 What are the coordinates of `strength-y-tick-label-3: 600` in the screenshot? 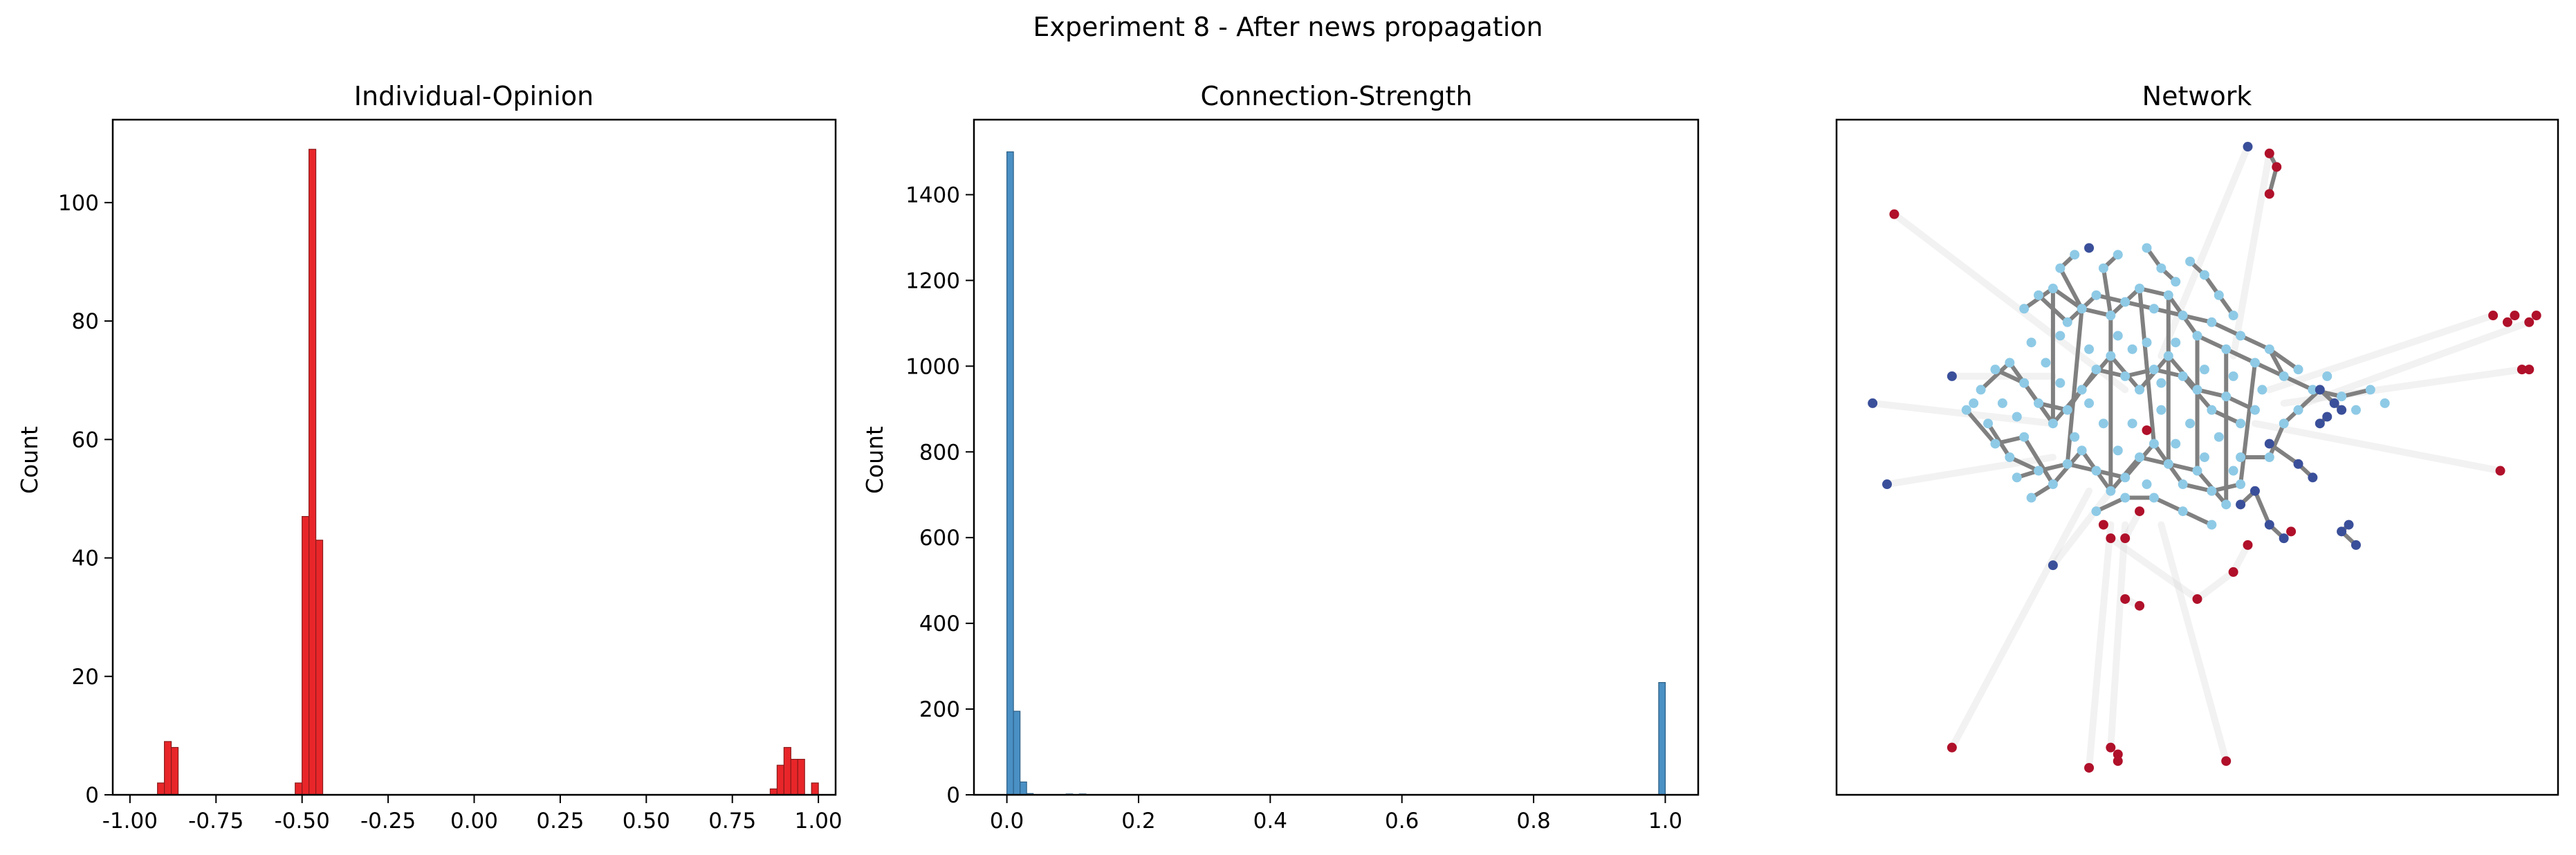 It's located at (939, 539).